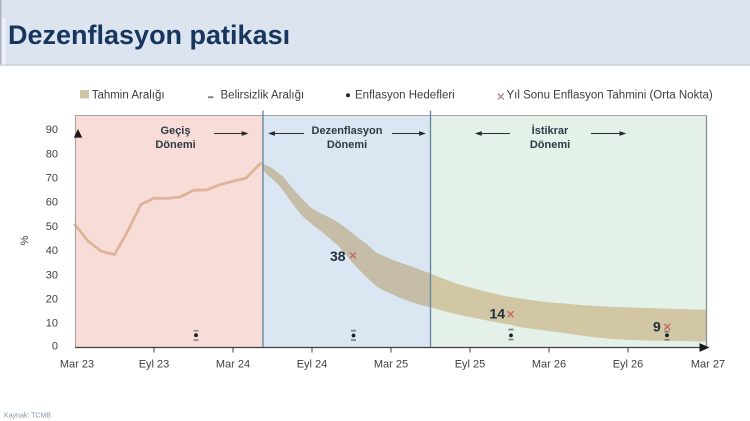  What do you see at coordinates (347, 131) in the screenshot?
I see `svg-text: Dezenflasyon` at bounding box center [347, 131].